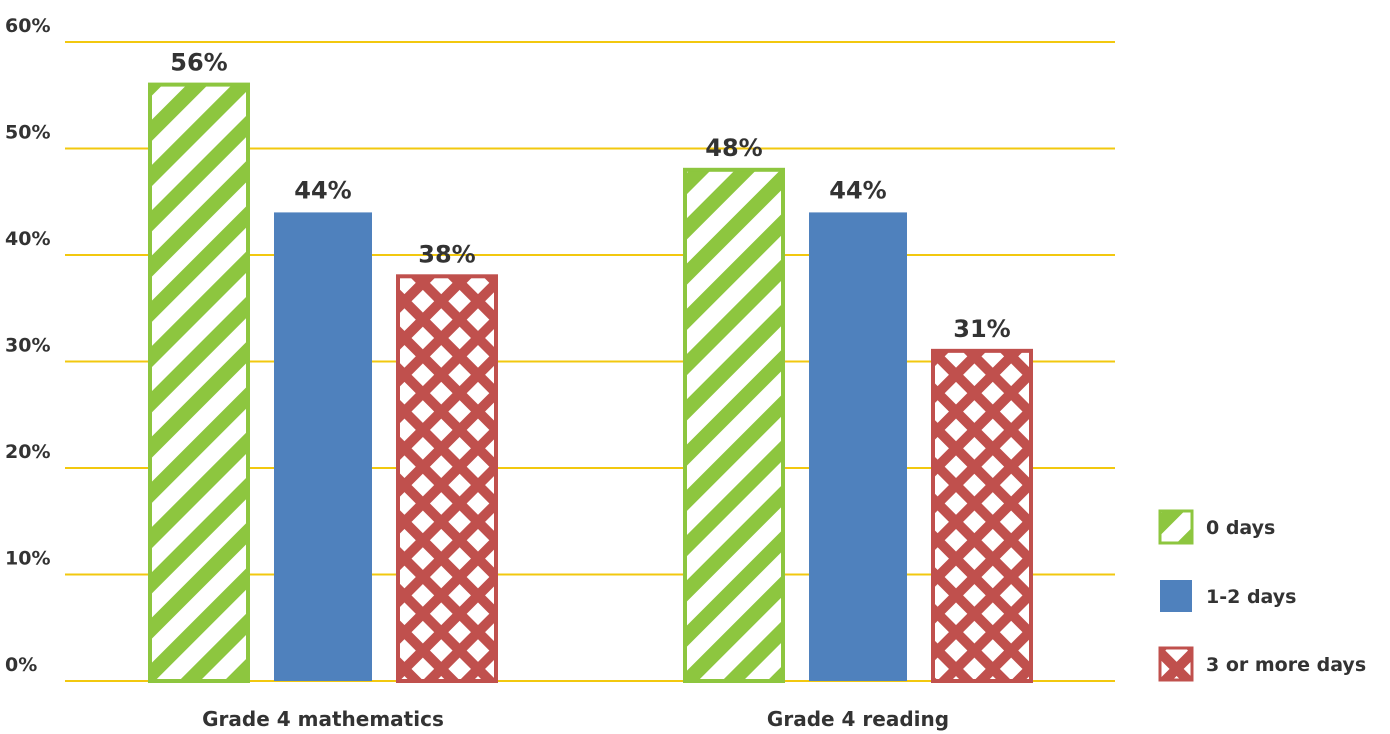 This screenshot has width=1390, height=734. What do you see at coordinates (27, 26) in the screenshot?
I see `y-tick-label: 60%` at bounding box center [27, 26].